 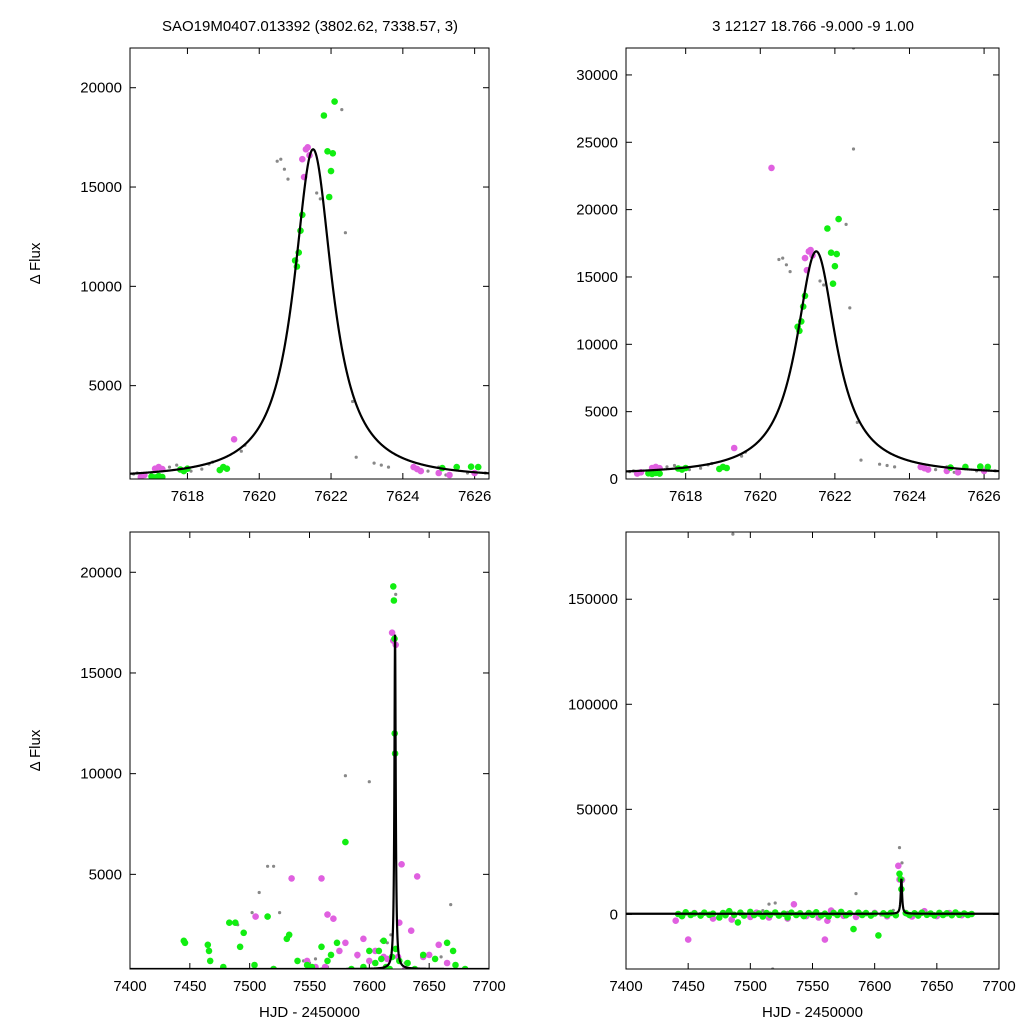 What do you see at coordinates (813, 26) in the screenshot?
I see `object-header-right: 3 12127 18.766 -9.000 -9 1.00` at bounding box center [813, 26].